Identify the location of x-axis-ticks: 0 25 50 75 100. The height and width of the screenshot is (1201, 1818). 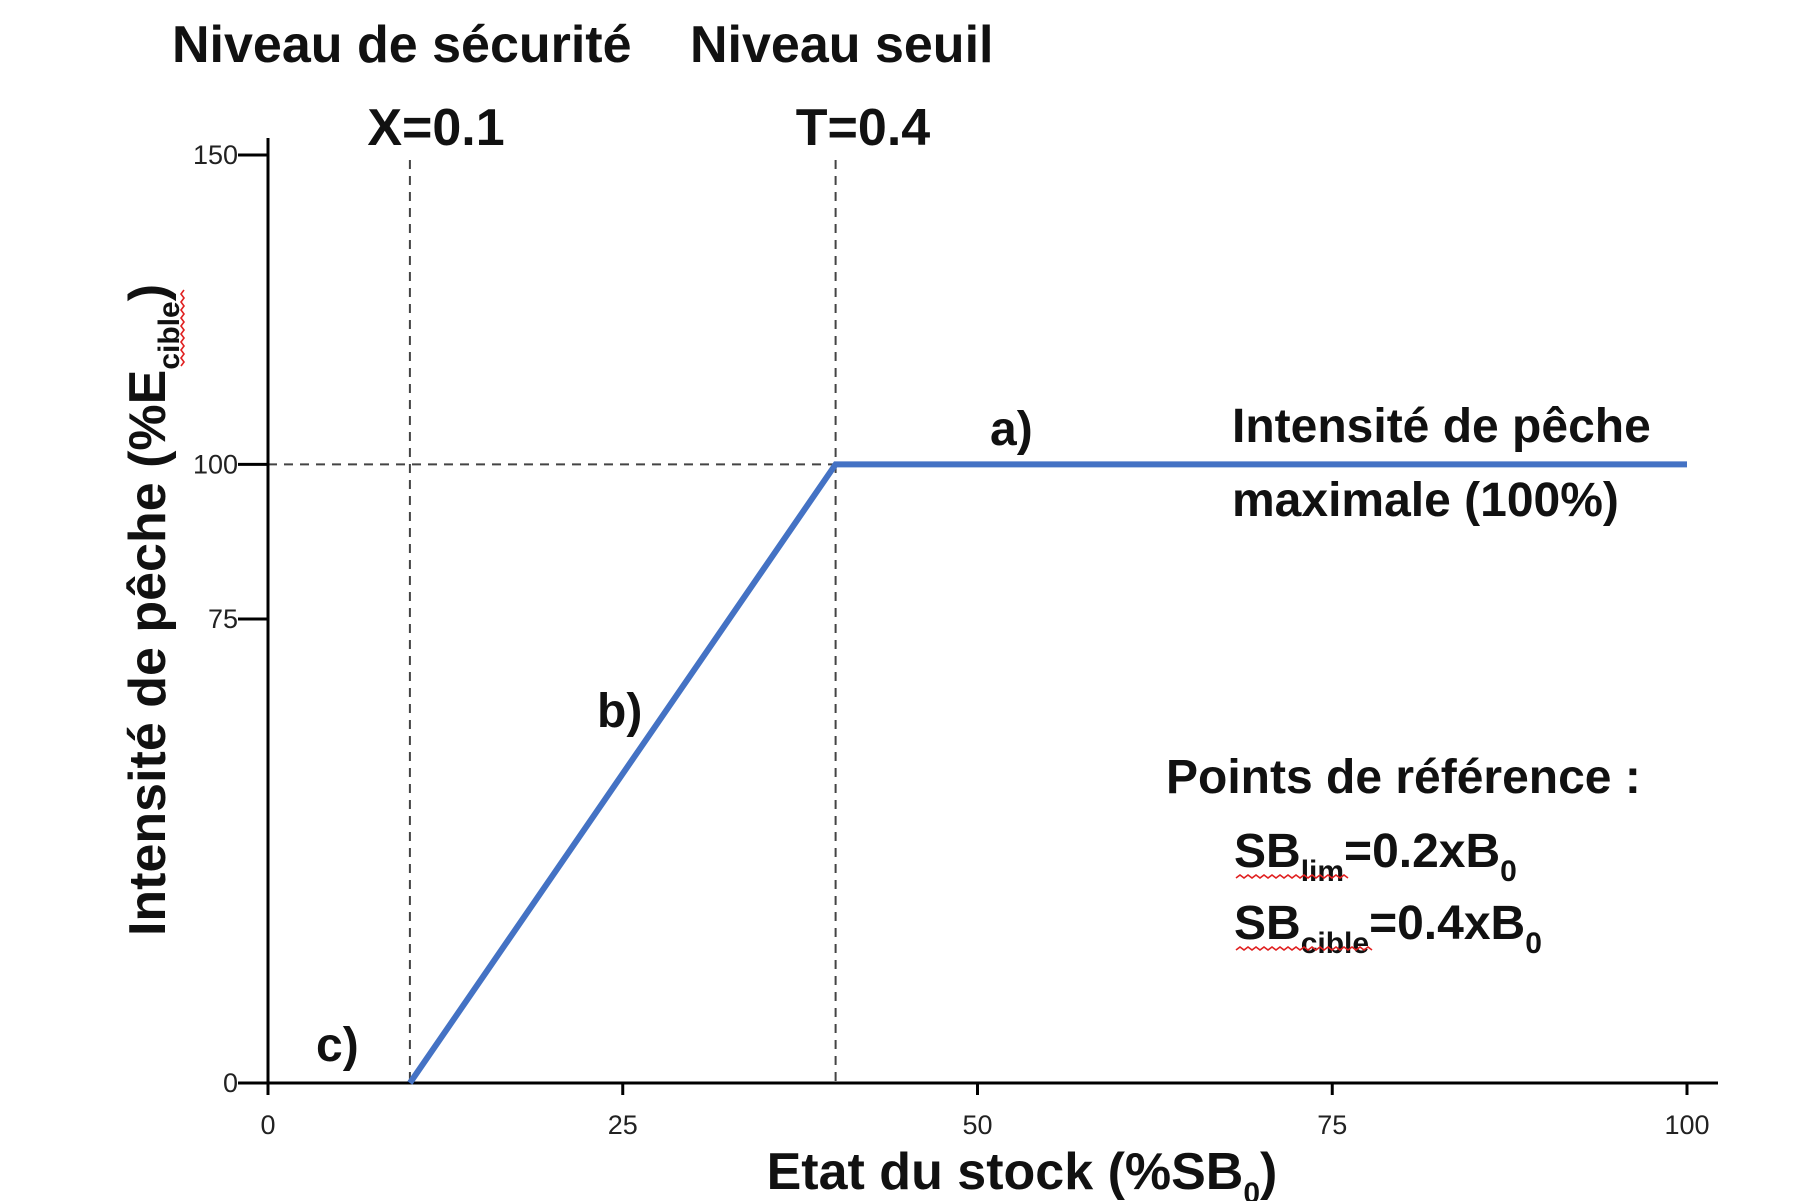
(985, 1111).